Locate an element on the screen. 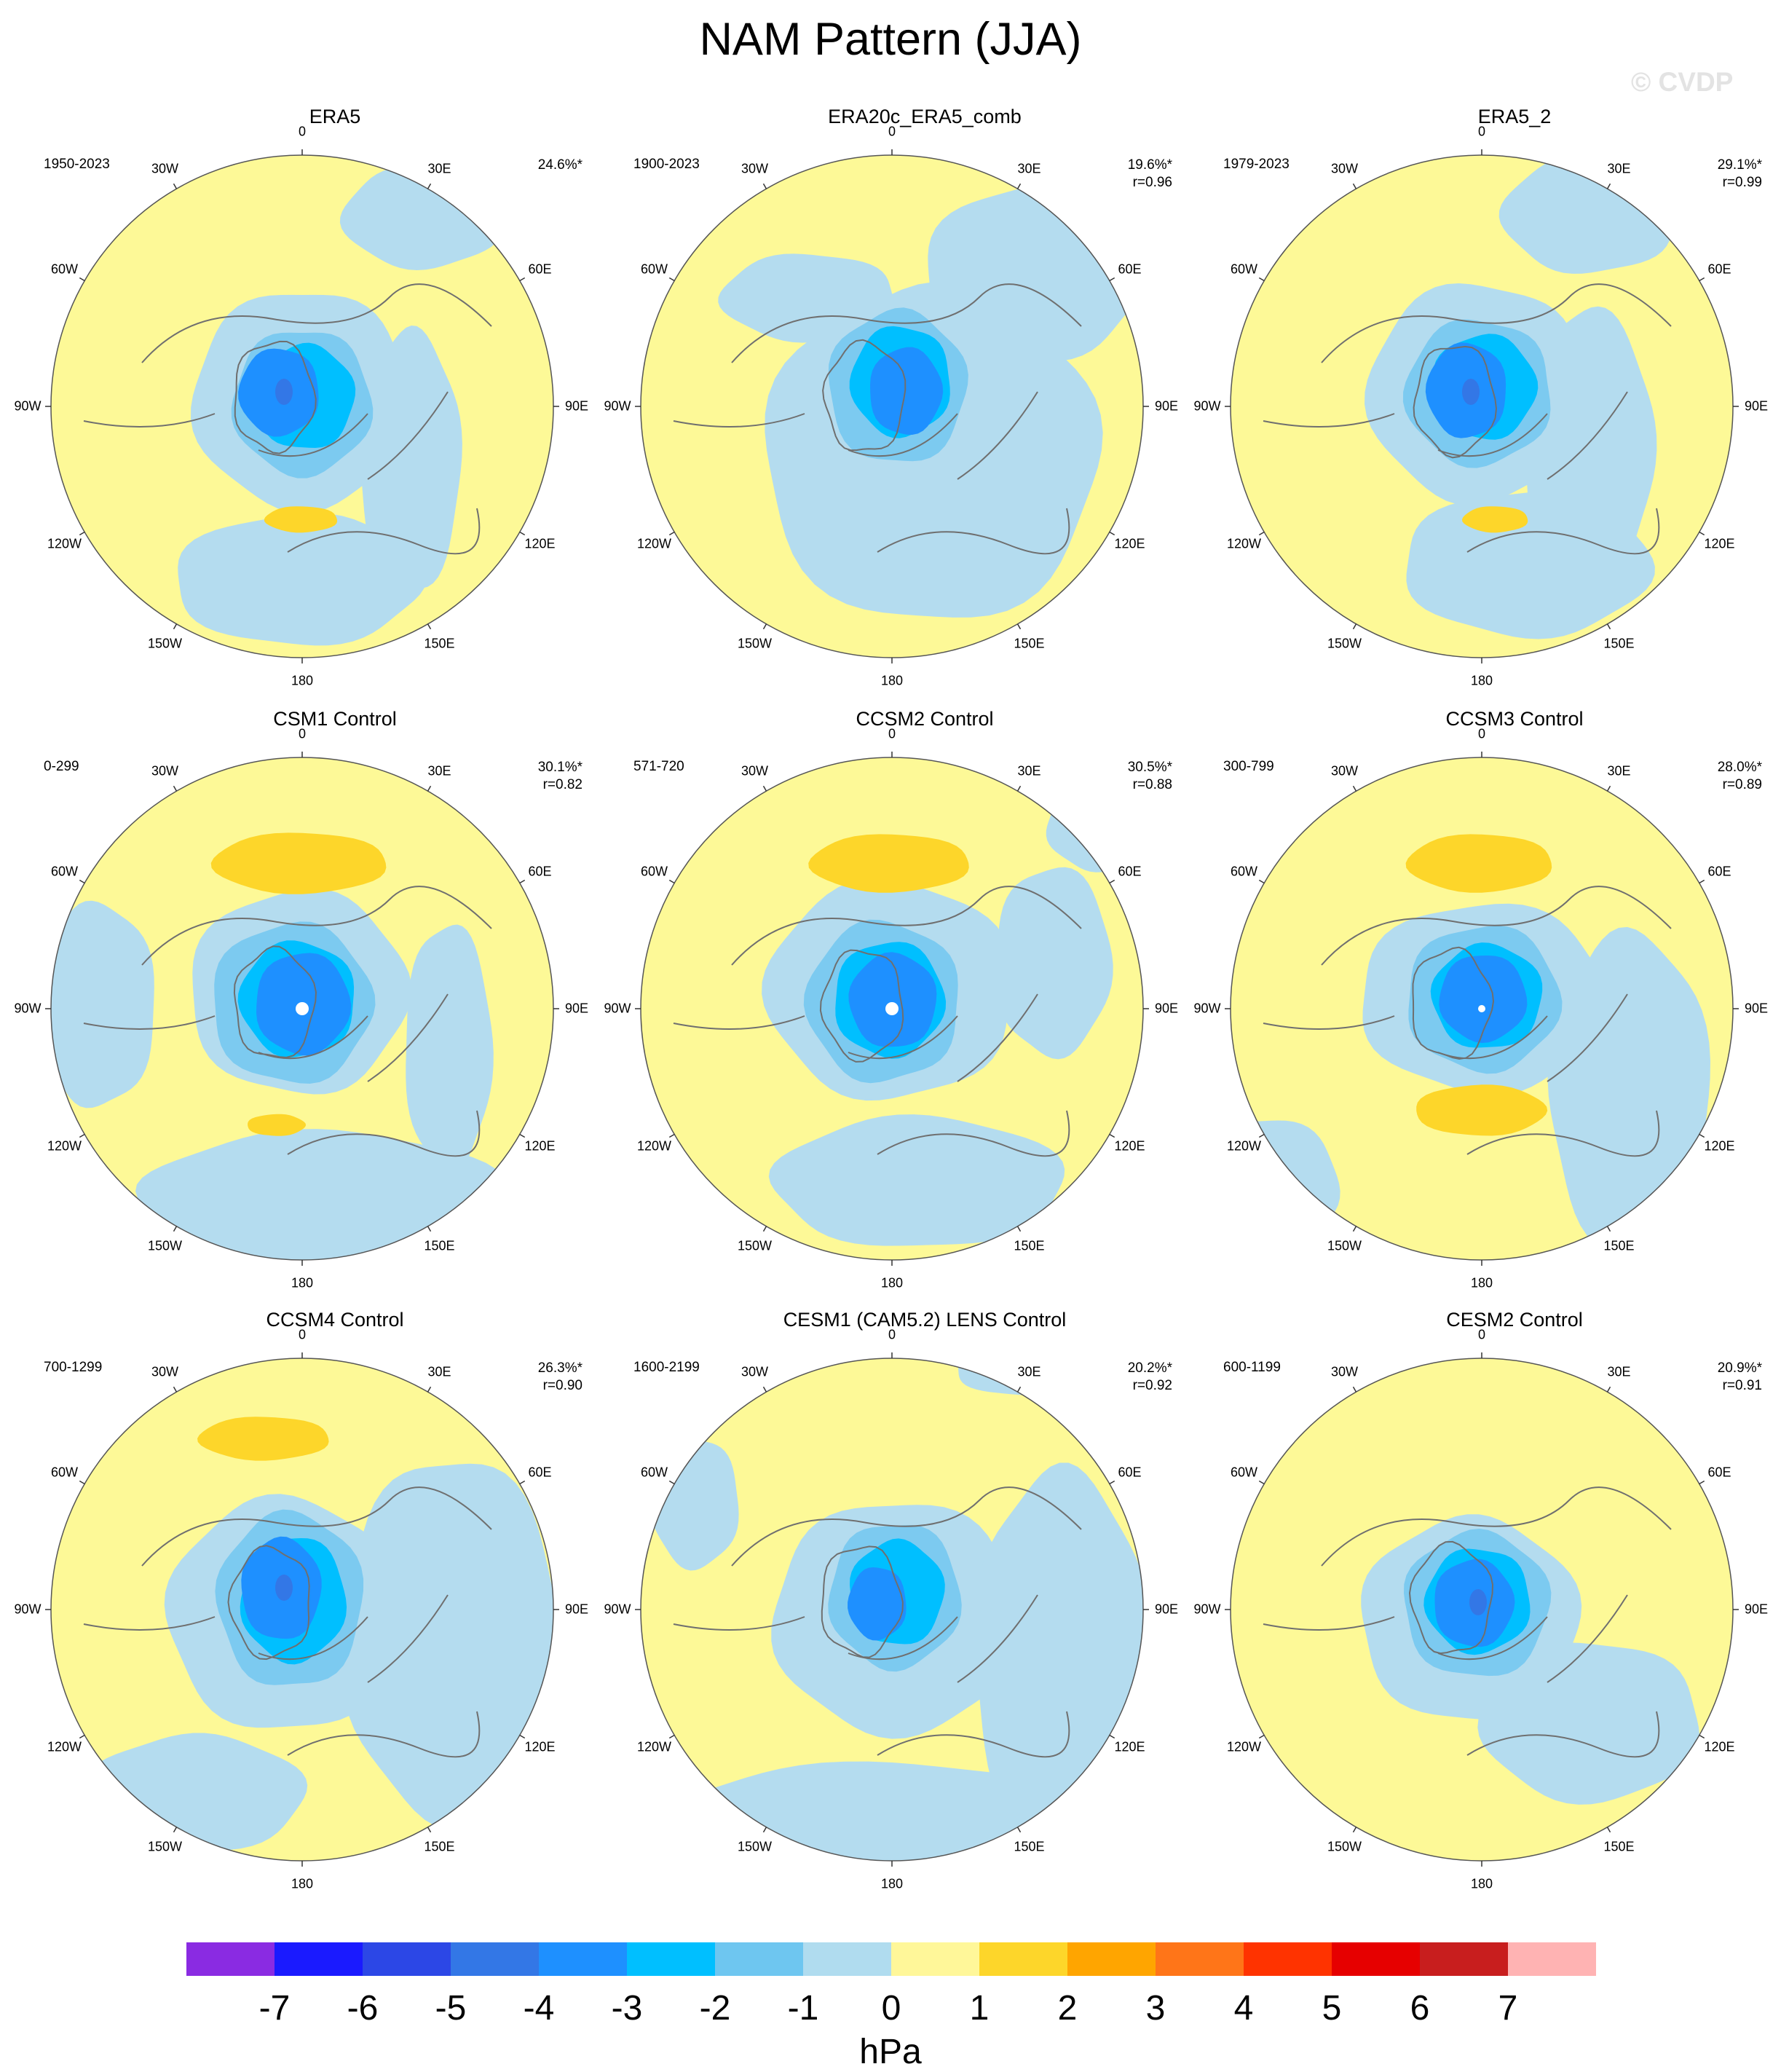  pole-point is located at coordinates (302, 1008).